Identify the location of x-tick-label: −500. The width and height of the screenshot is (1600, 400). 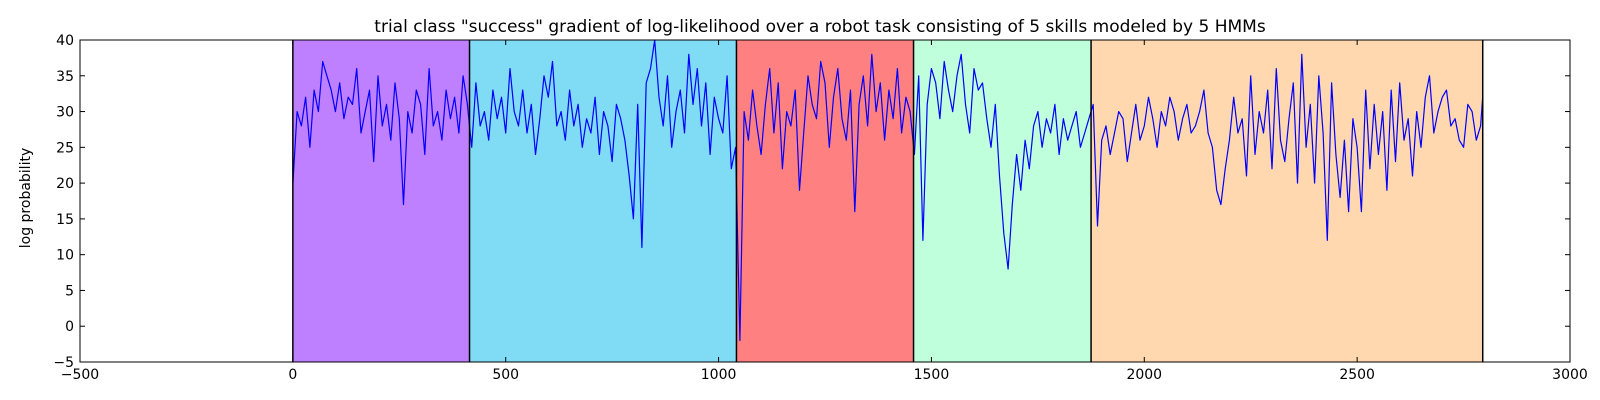
(80, 375).